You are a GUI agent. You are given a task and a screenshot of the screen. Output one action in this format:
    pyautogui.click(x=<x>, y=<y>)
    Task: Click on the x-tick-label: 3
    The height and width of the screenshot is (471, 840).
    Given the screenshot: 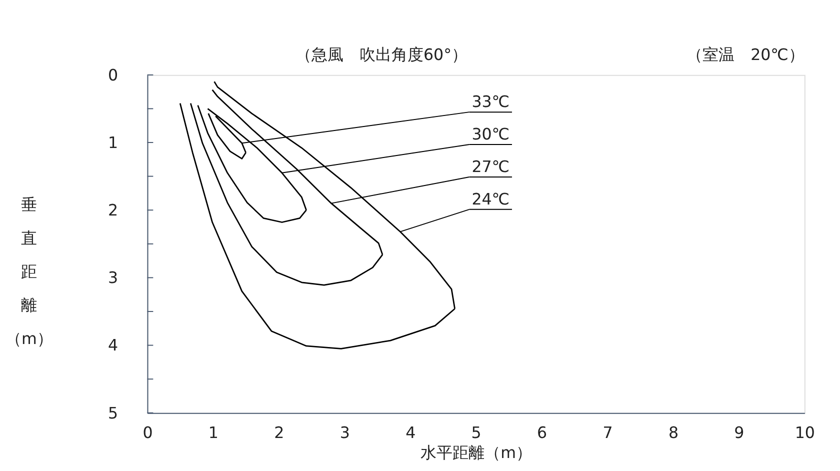 What is the action you would take?
    pyautogui.click(x=345, y=432)
    